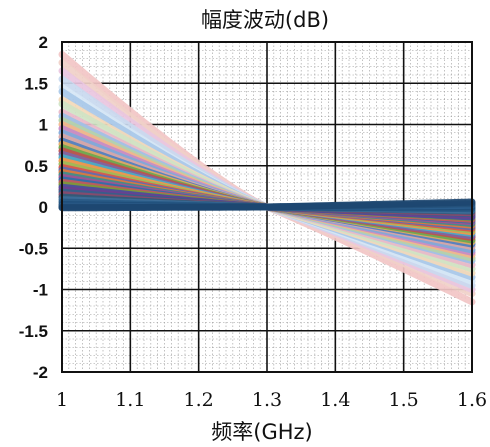 The height and width of the screenshot is (447, 490). Describe the element at coordinates (335, 400) in the screenshot. I see `x-tick-label: 1.4` at that location.